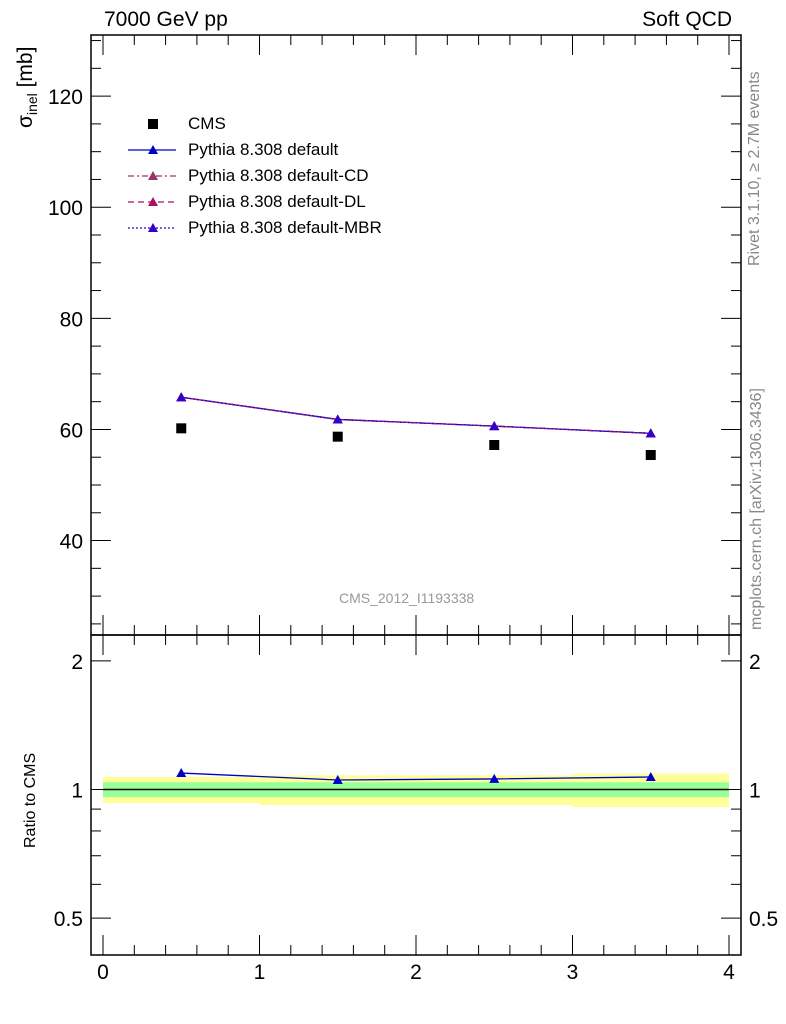 The width and height of the screenshot is (786, 1024). Describe the element at coordinates (407, 598) in the screenshot. I see `analysis-watermark: CMS_2012_I1193338` at that location.